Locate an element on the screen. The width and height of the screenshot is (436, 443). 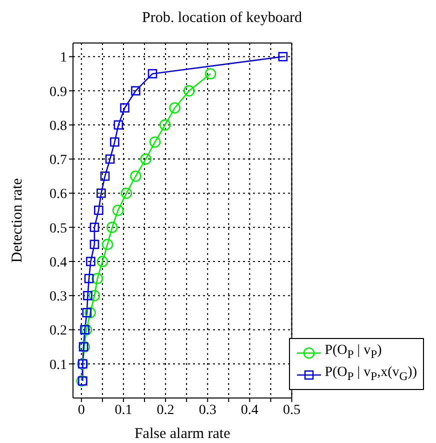
y-tick-label: 0.3 is located at coordinates (58, 297).